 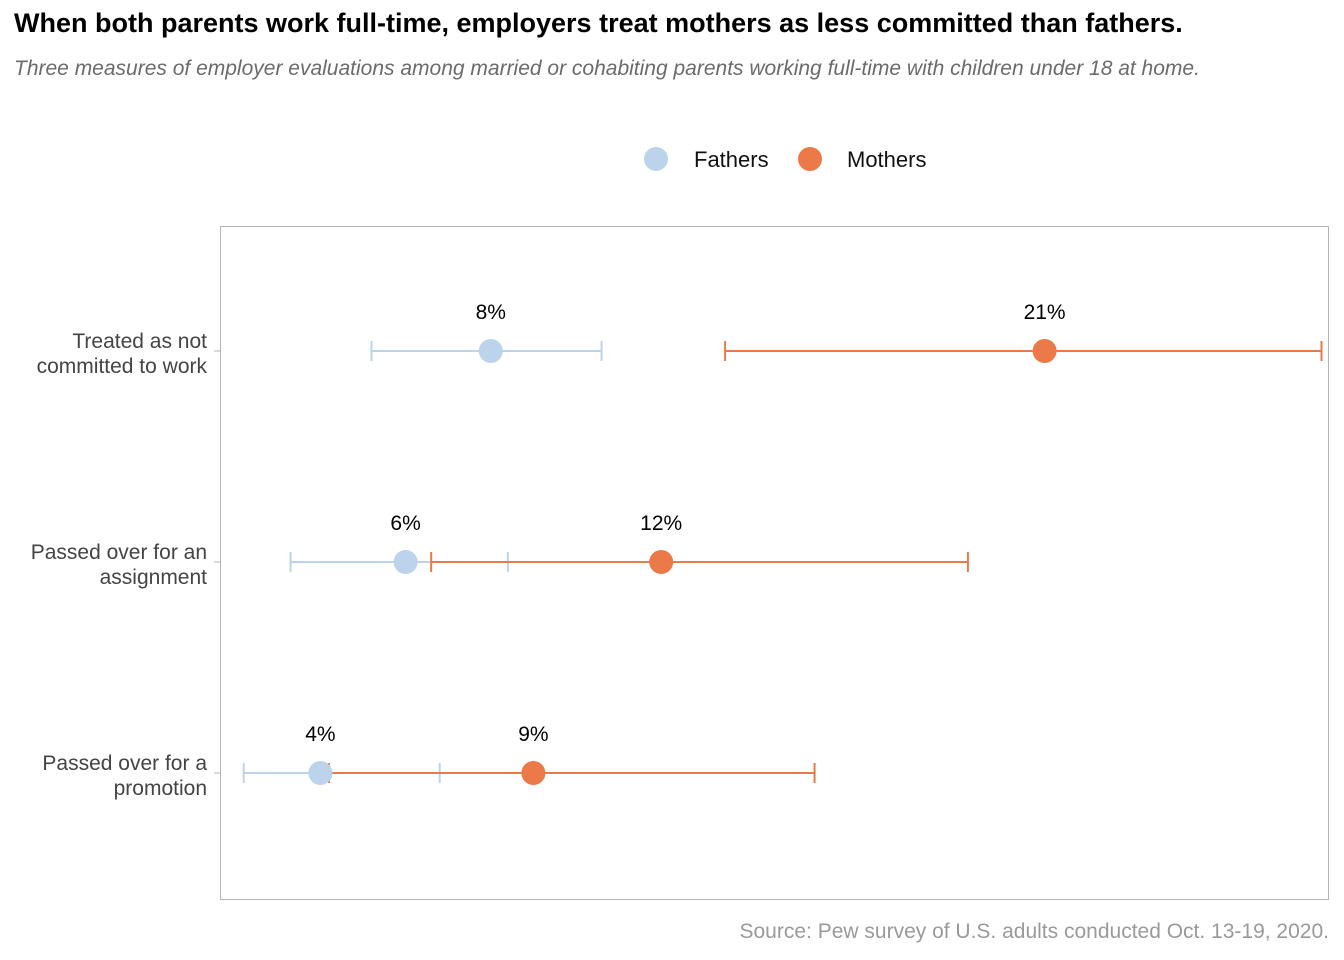 What do you see at coordinates (656, 159) in the screenshot?
I see `legend-marker-fathers` at bounding box center [656, 159].